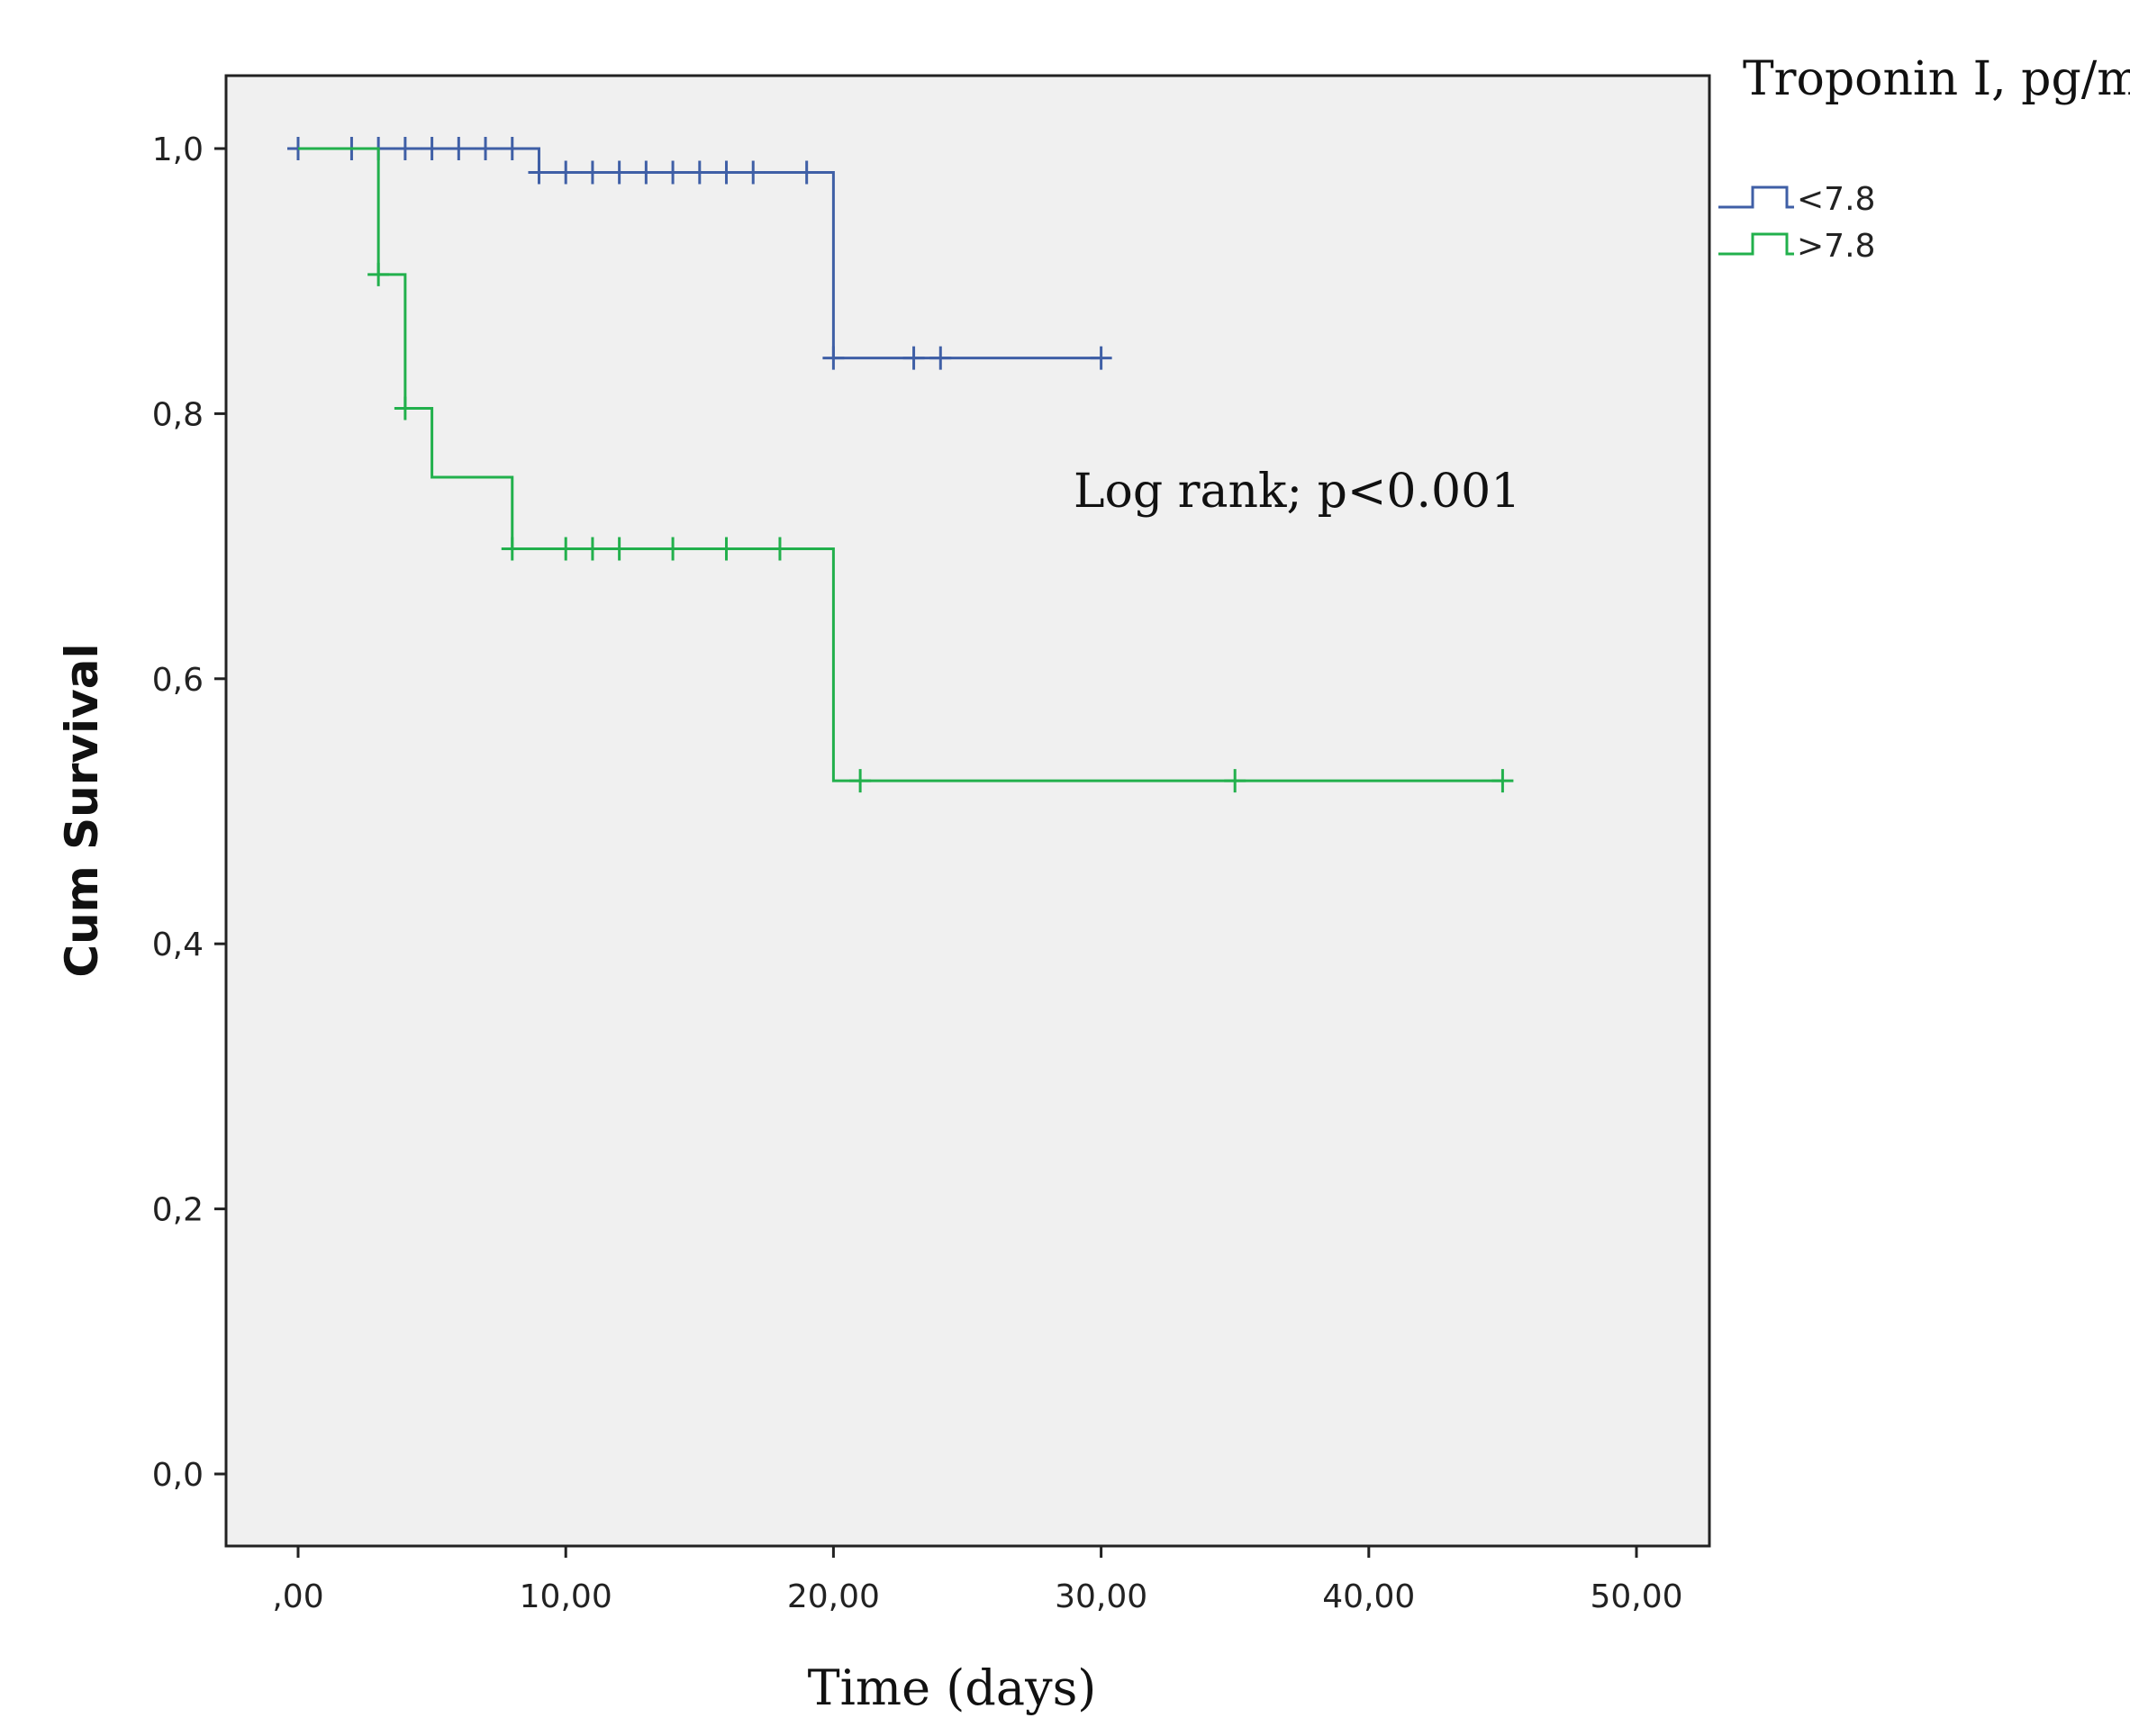 Image resolution: width=2130 pixels, height=1736 pixels. What do you see at coordinates (178, 945) in the screenshot?
I see `y-tick-label: 0,4` at bounding box center [178, 945].